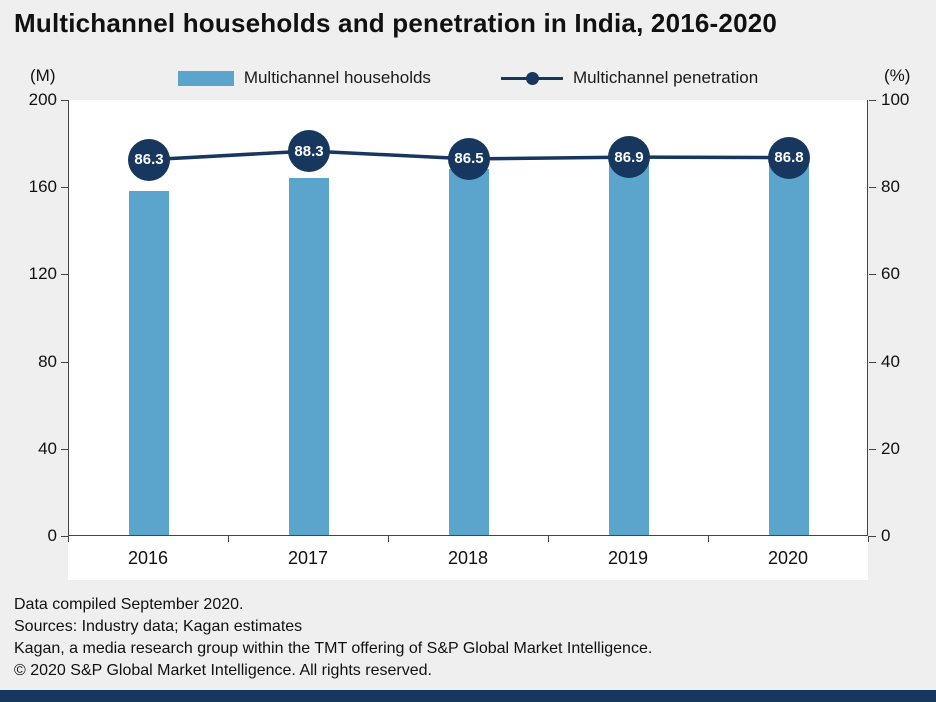  Describe the element at coordinates (468, 558) in the screenshot. I see `x-axis-label-2018: 2018` at that location.